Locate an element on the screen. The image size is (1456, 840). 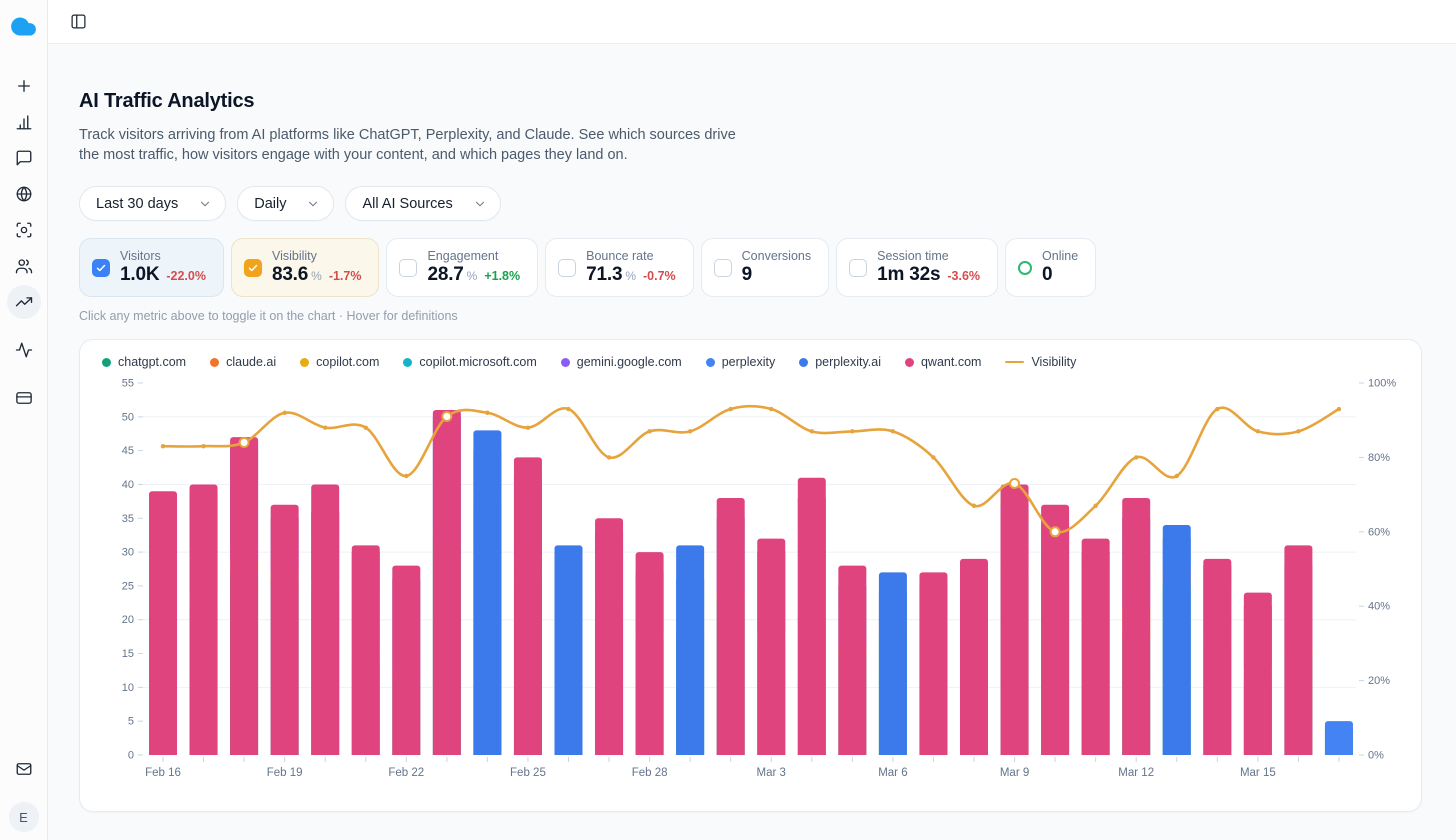
legend-item-perplexity-ai: perplexity.ai is located at coordinates (840, 362).